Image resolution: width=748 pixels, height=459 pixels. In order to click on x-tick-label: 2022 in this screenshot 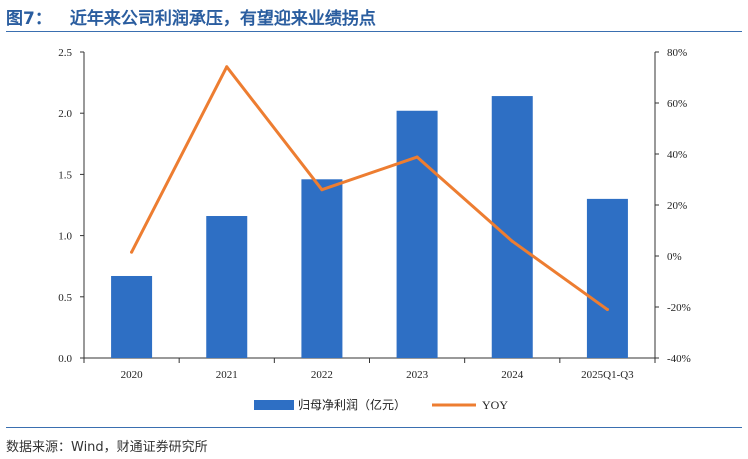, I will do `click(322, 375)`.